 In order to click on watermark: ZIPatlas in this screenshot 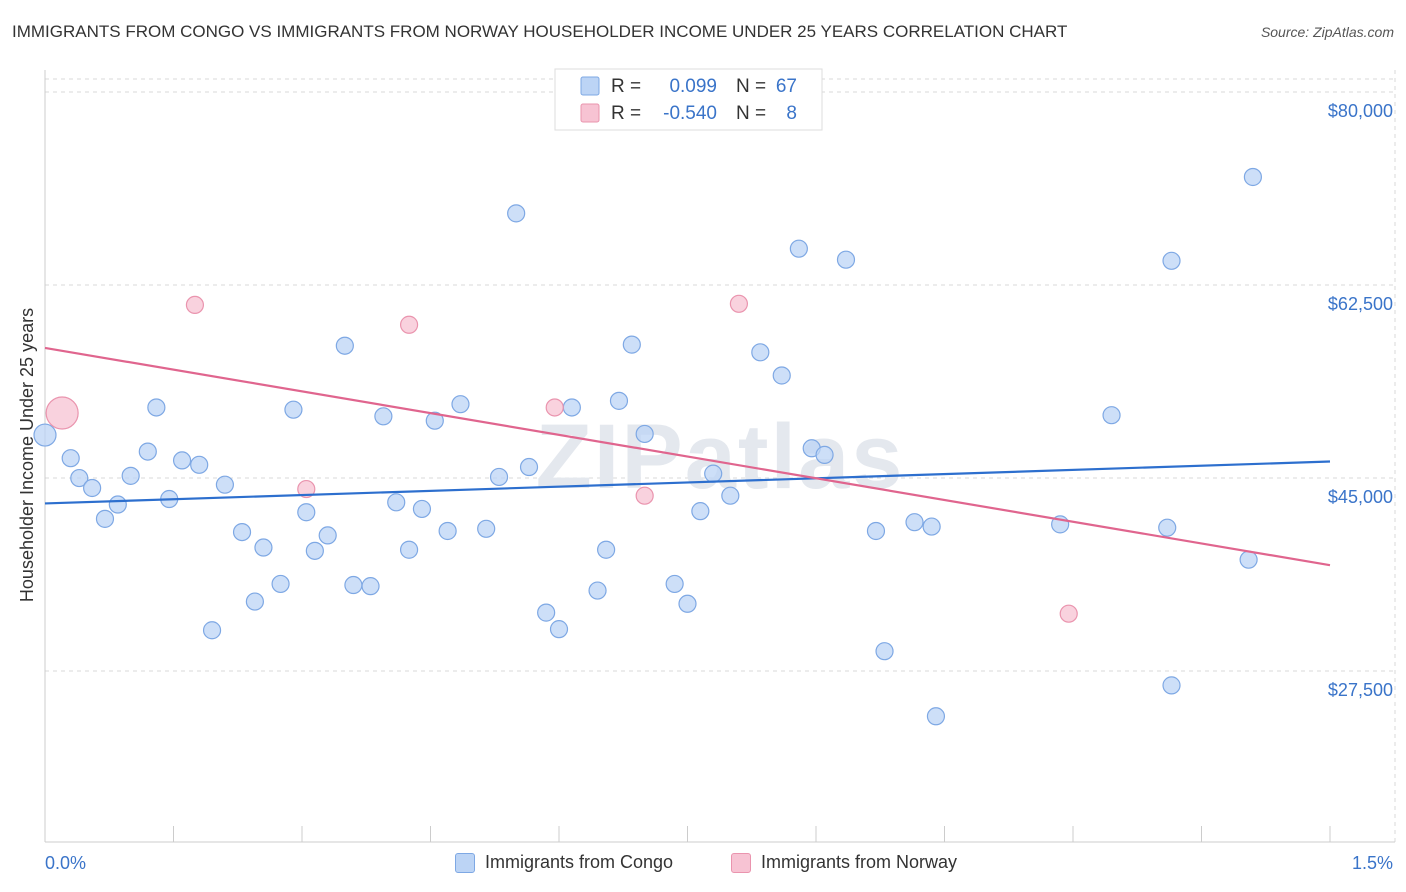, I will do `click(720, 457)`.